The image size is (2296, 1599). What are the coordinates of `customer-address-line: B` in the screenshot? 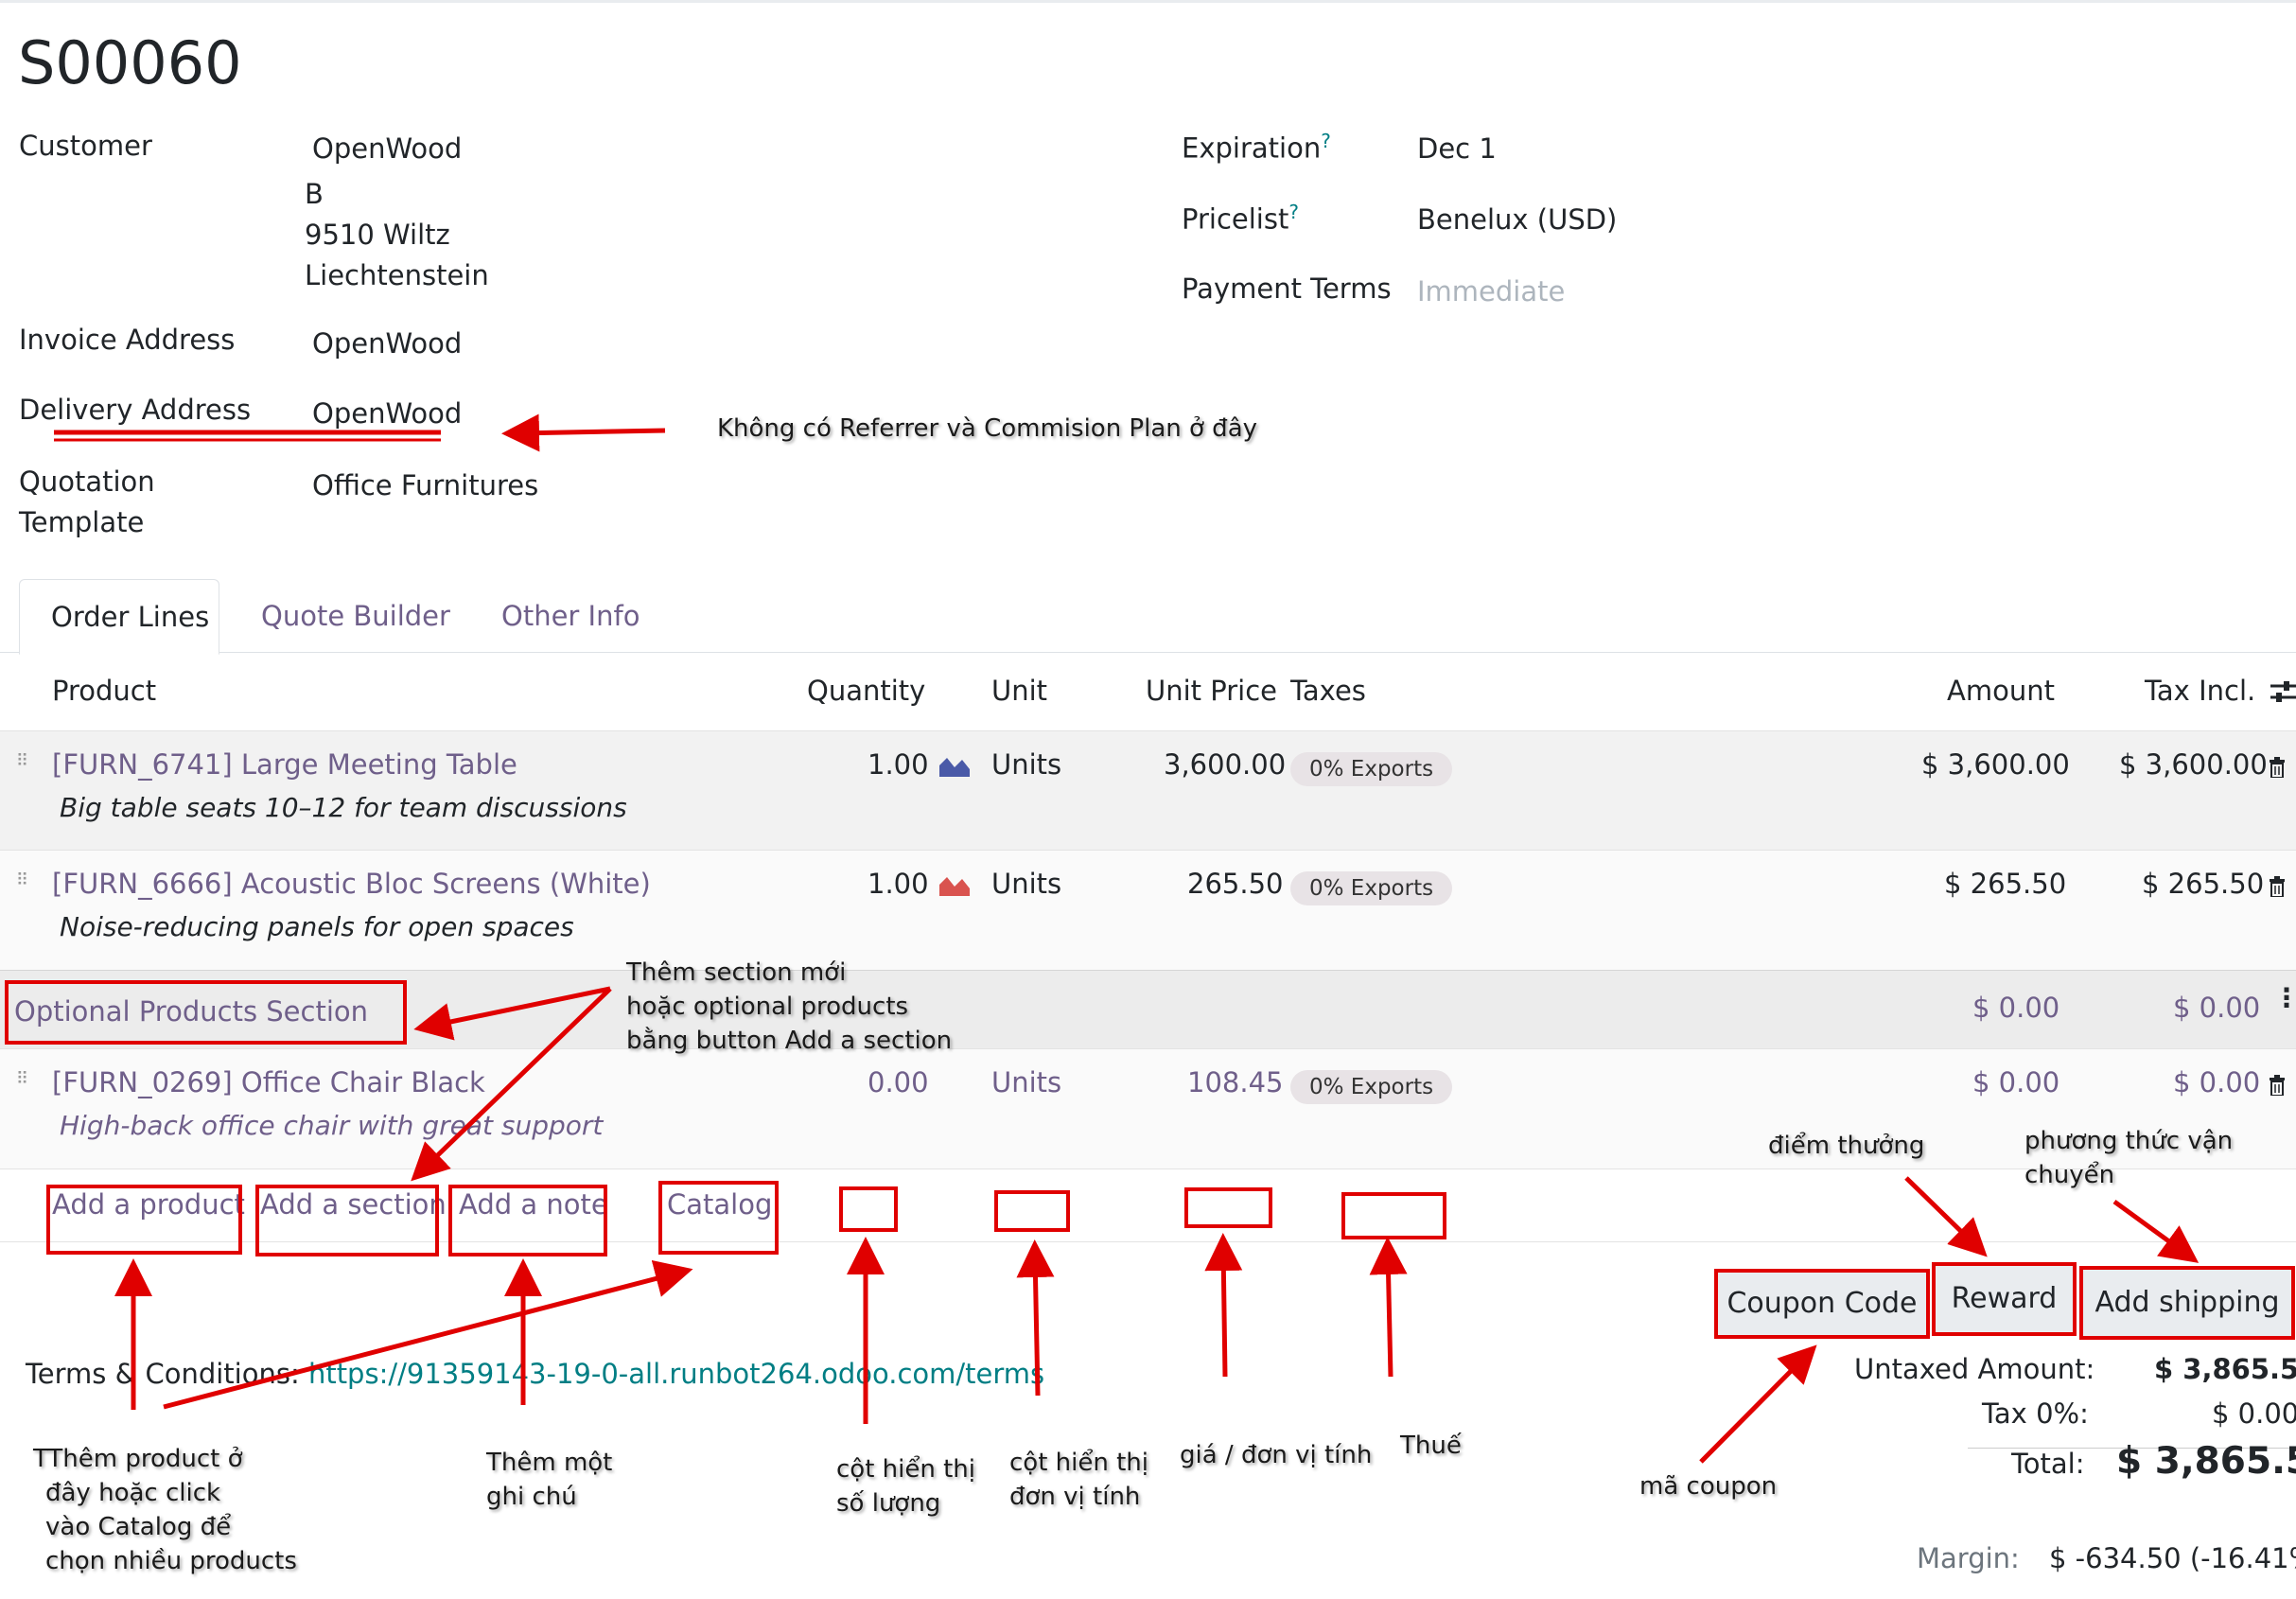 It's located at (314, 194).